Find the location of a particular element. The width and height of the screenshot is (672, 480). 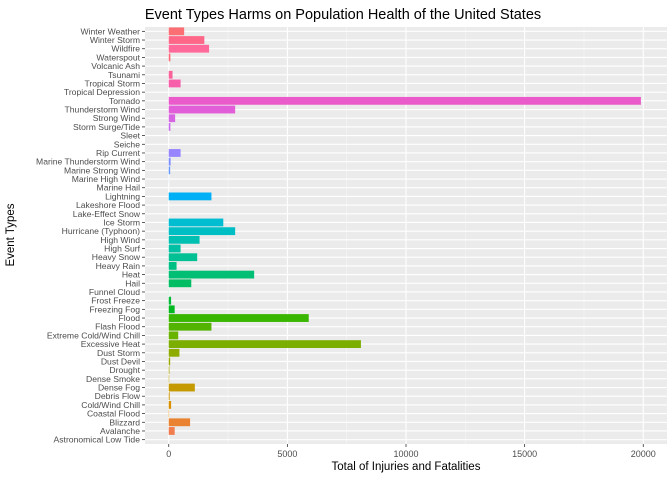

y-tick-label: Dust Devil is located at coordinates (120, 361).